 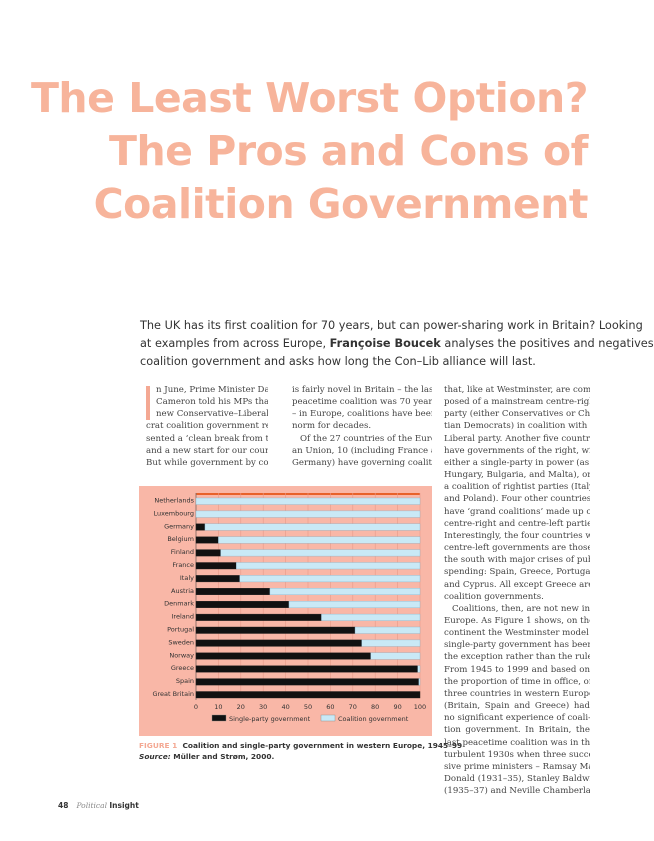 I want to click on text-line: From 1945 to 1999 and based on, so click(x=517, y=669).